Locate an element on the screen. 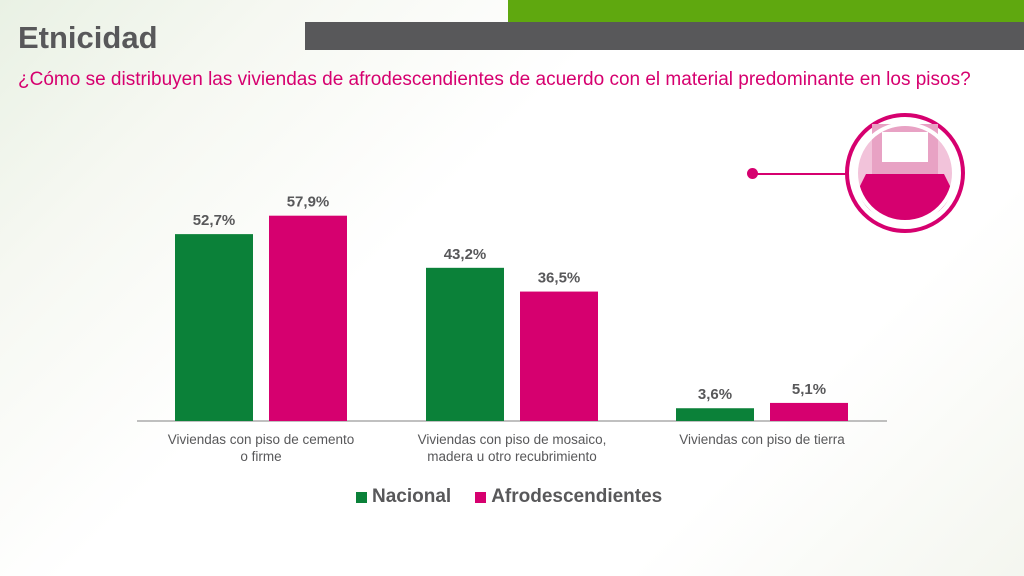  top-accent-bar-green is located at coordinates (766, 11).